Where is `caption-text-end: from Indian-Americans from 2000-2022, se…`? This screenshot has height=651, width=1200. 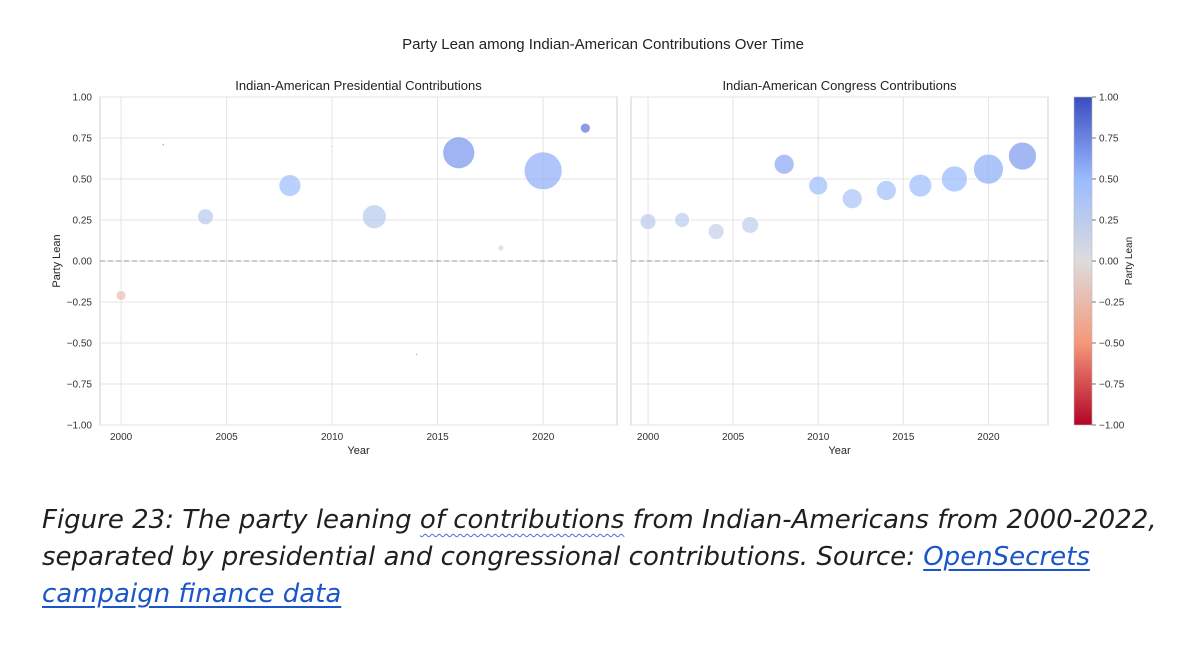
caption-text-end: from Indian-Americans from 2000-2022, se… is located at coordinates (599, 538).